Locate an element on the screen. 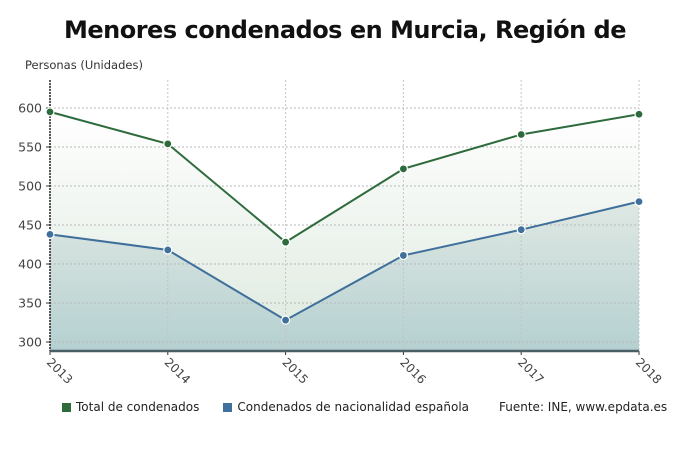 This screenshot has width=690, height=465. x-tick-label: 2016 is located at coordinates (412, 370).